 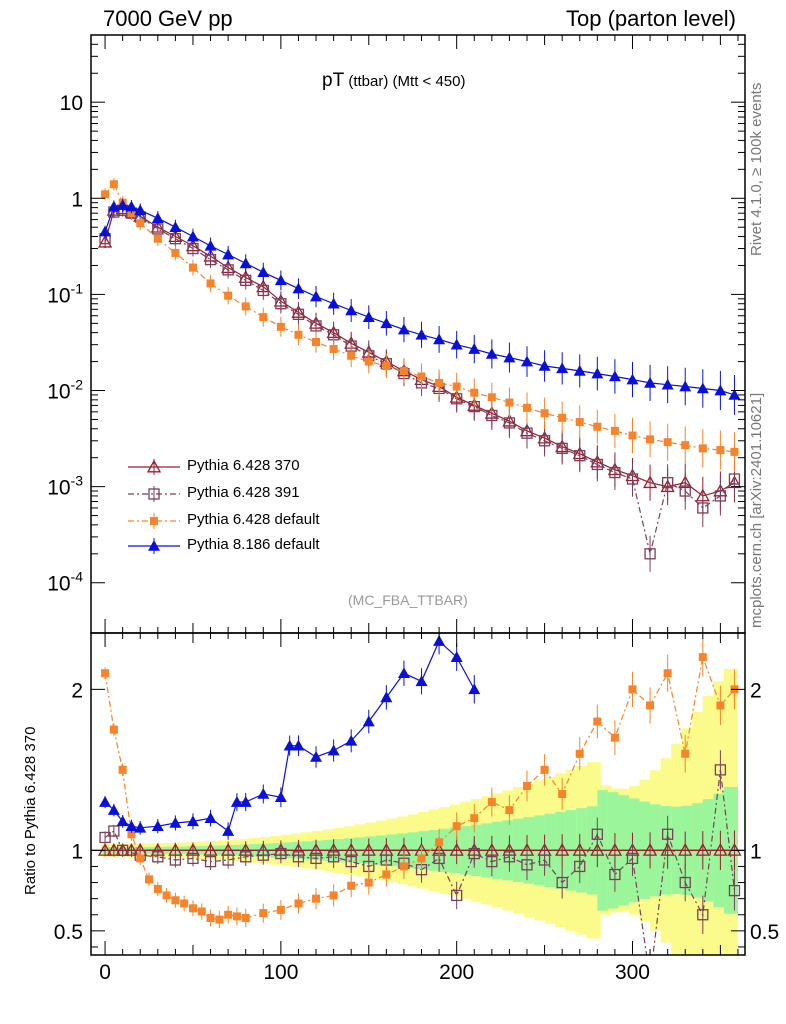 What do you see at coordinates (105, 972) in the screenshot?
I see `x-tick-label: 0` at bounding box center [105, 972].